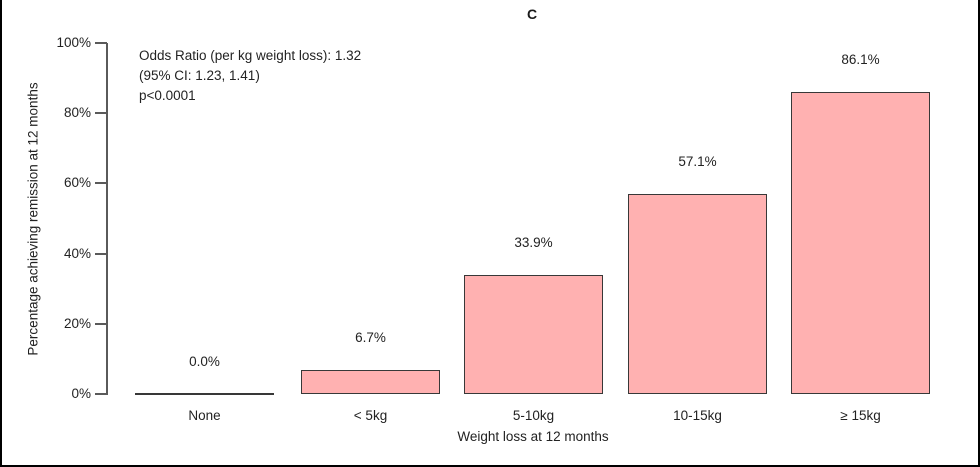 The image size is (980, 467). Describe the element at coordinates (101, 43) in the screenshot. I see `y-tick-100%` at that location.